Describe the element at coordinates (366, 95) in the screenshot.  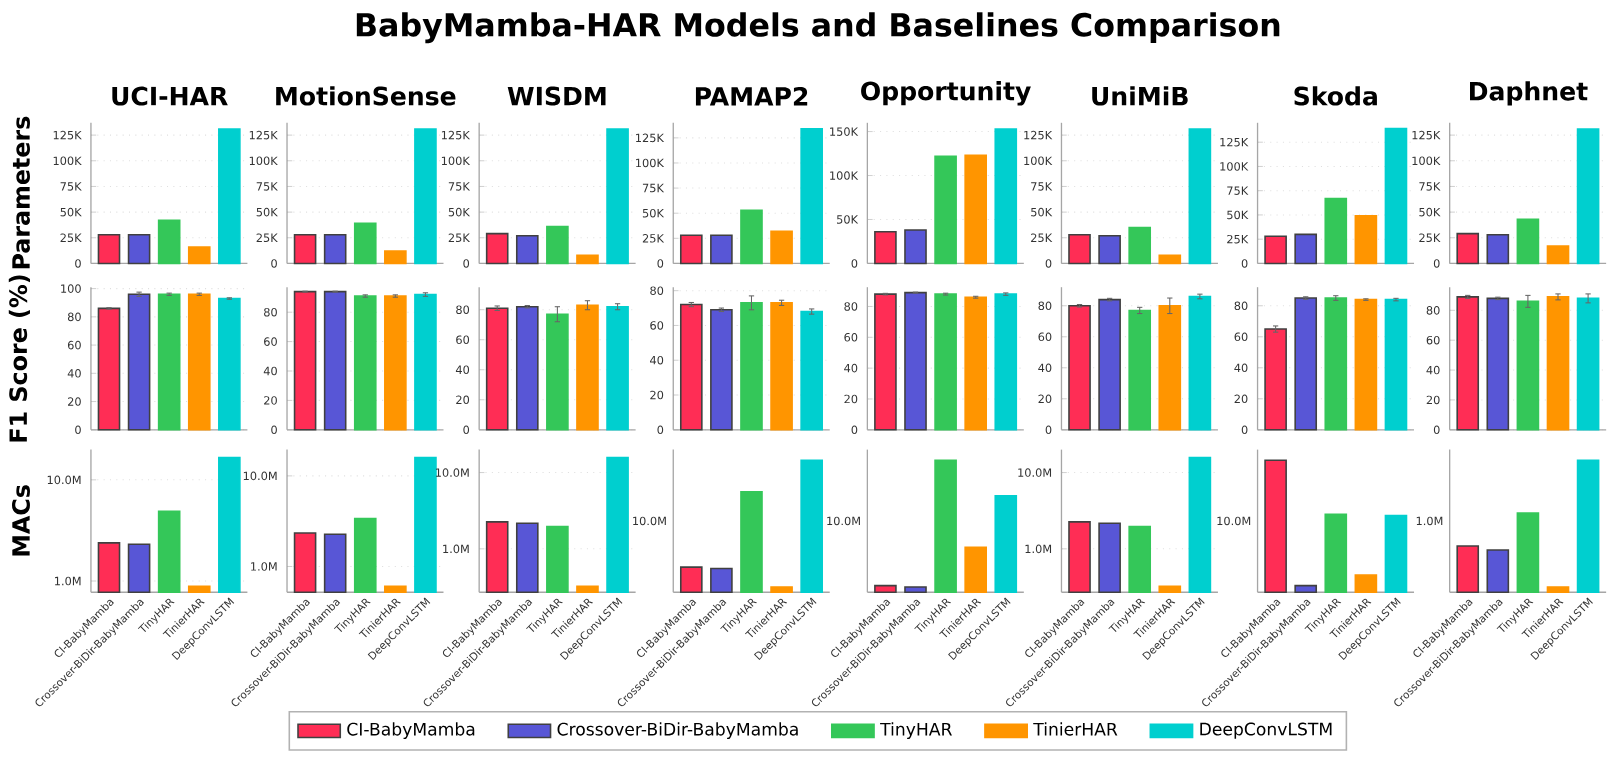
I see `chart-title: MotionSense` at that location.